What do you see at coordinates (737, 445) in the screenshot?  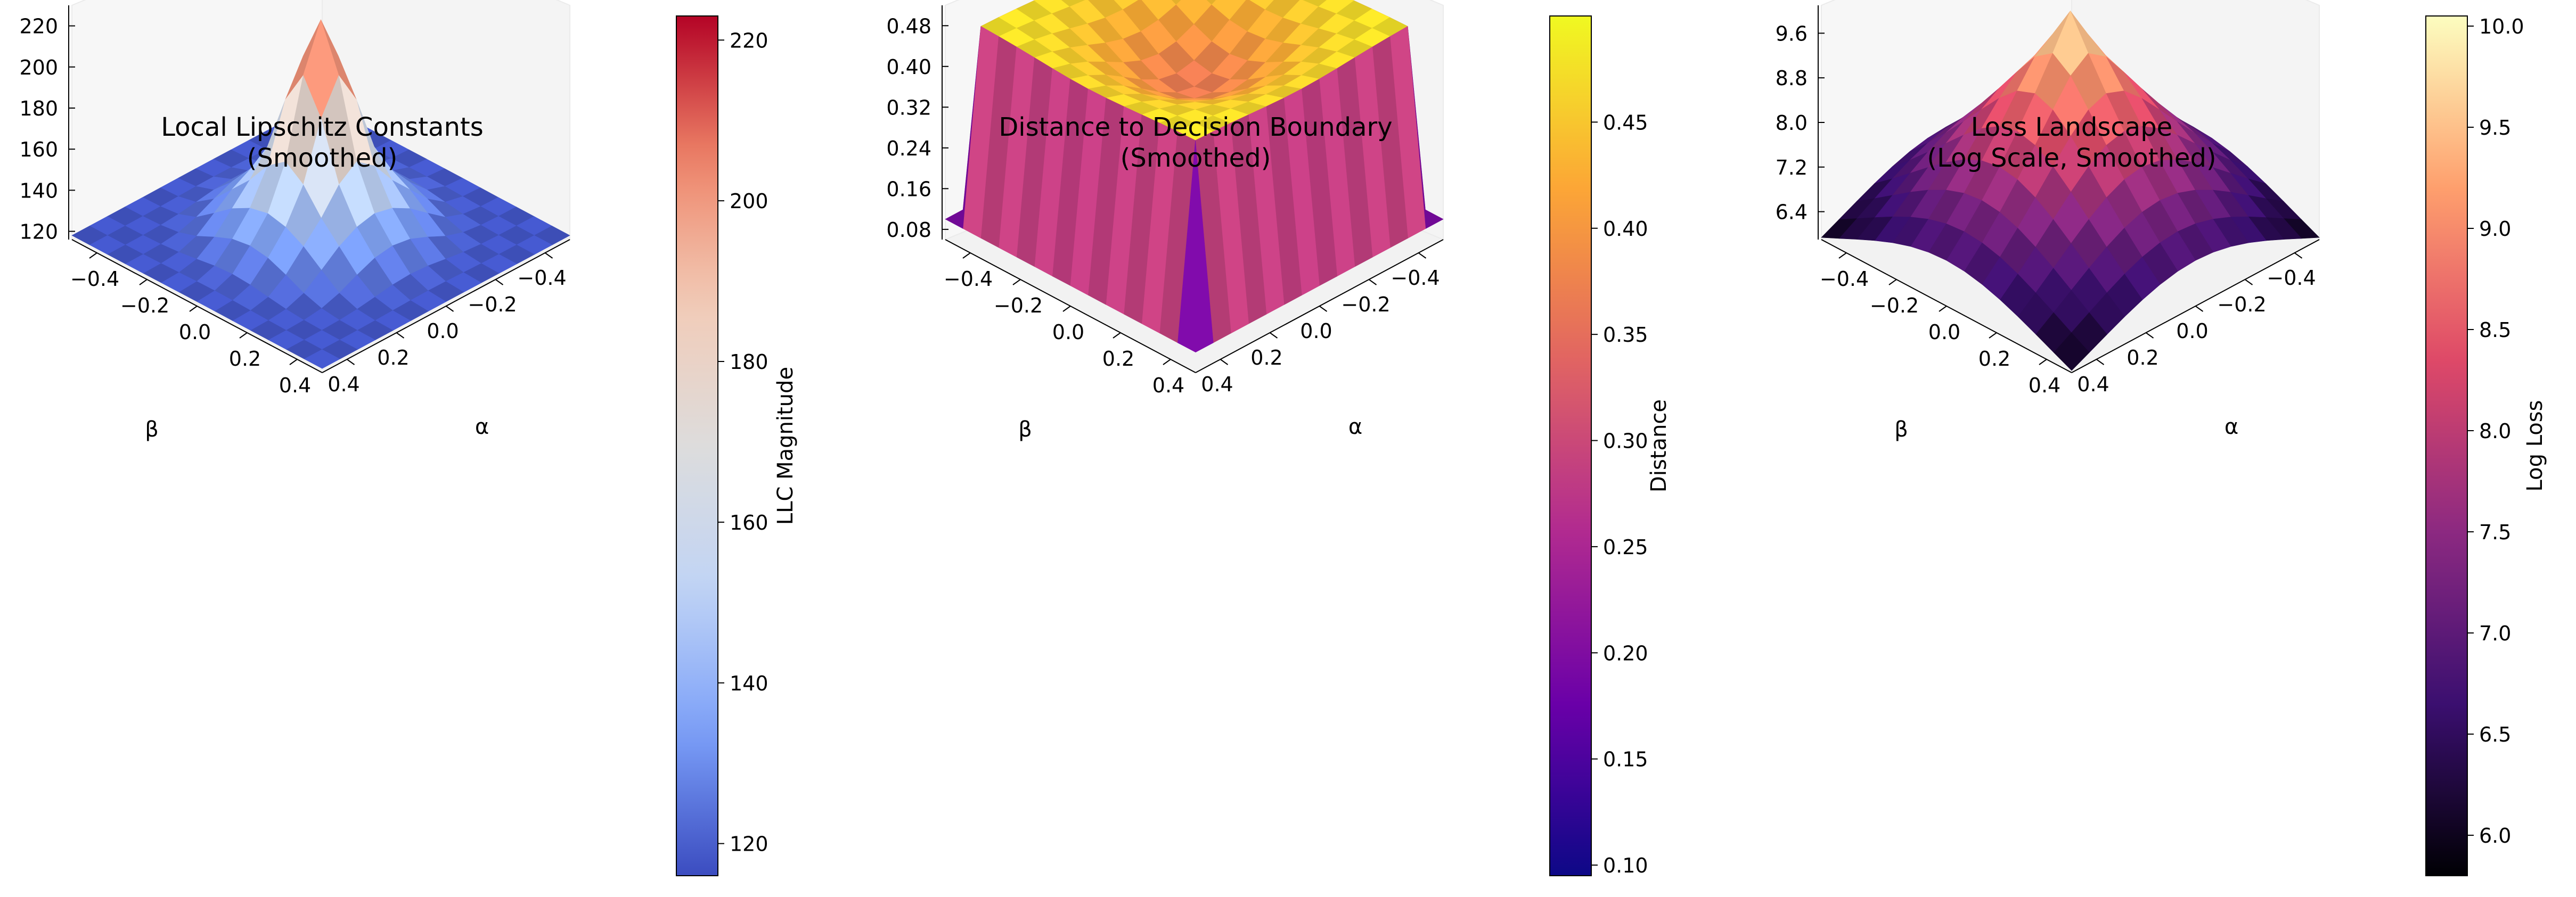 I see `colorbar: 120 140 160 180 200 220 LLC Magnitude` at bounding box center [737, 445].